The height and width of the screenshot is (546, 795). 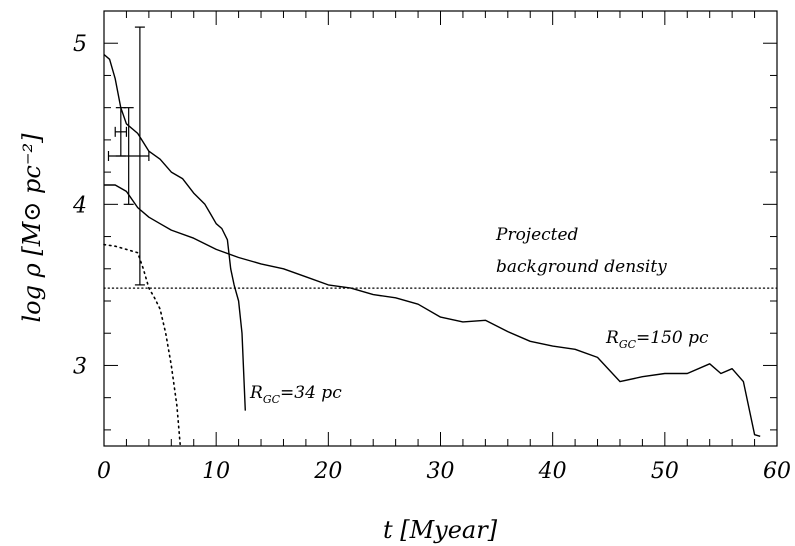 I want to click on x-axis-label: t [Myear], so click(x=440, y=530).